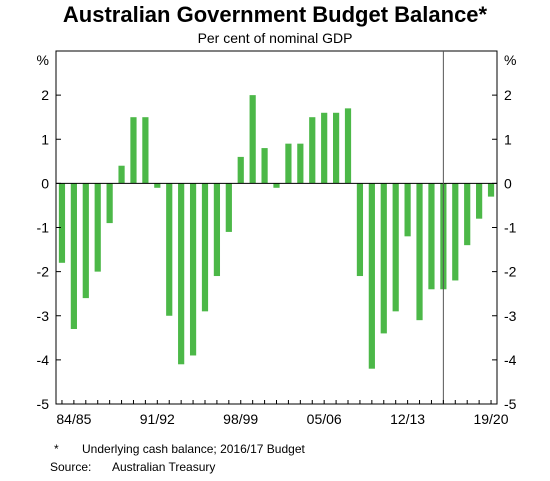 This screenshot has width=550, height=481. I want to click on y-tick-label-left: 0, so click(45, 183).